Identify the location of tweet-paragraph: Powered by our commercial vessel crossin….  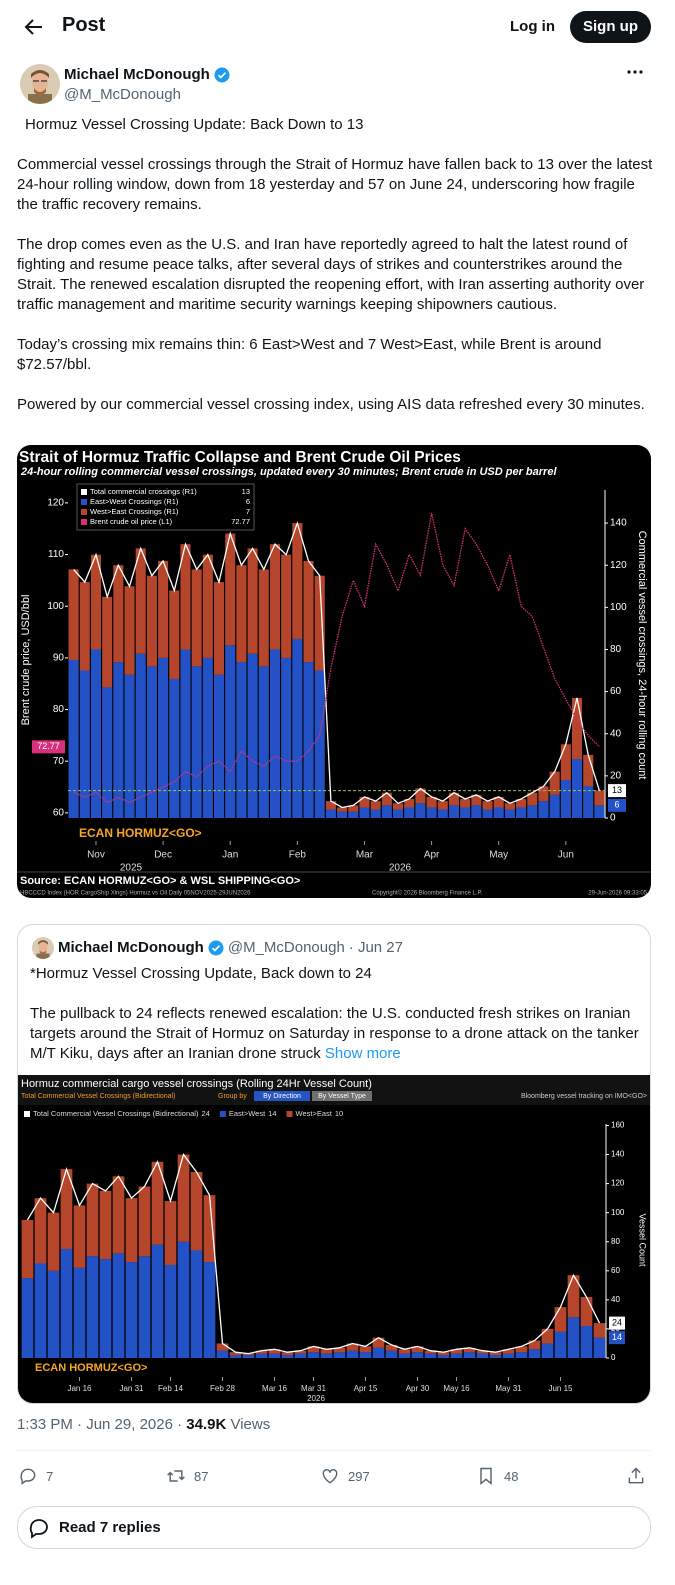
(331, 404).